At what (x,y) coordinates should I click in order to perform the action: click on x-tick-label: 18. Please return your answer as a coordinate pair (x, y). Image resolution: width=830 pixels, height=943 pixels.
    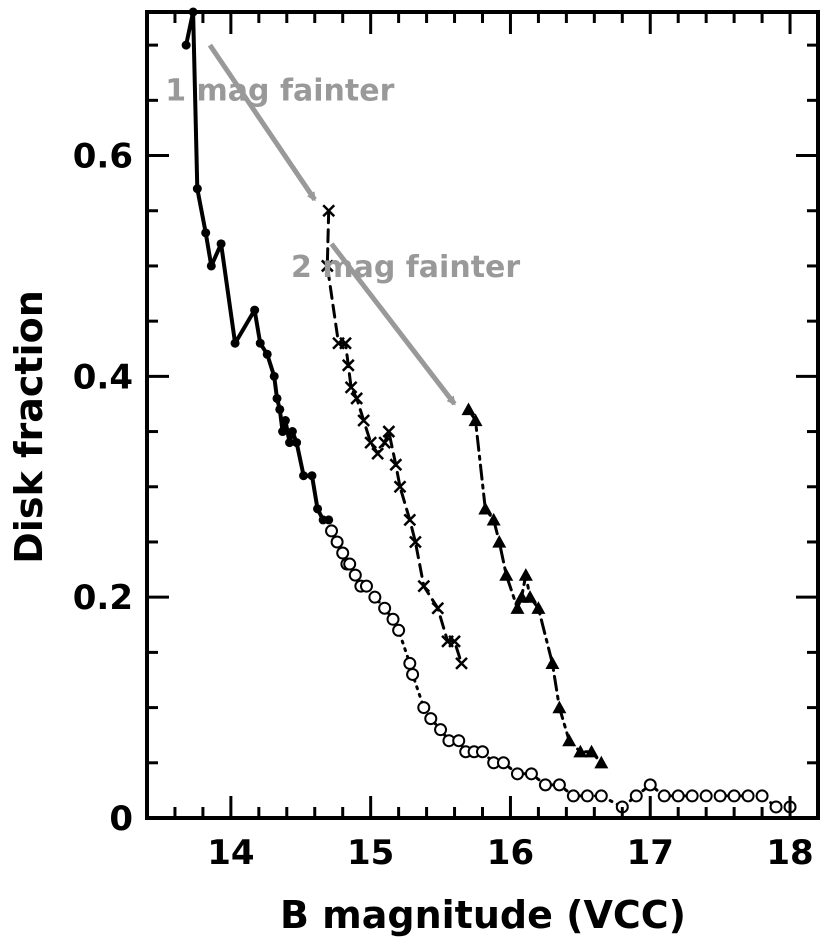
    Looking at the image, I should click on (789, 853).